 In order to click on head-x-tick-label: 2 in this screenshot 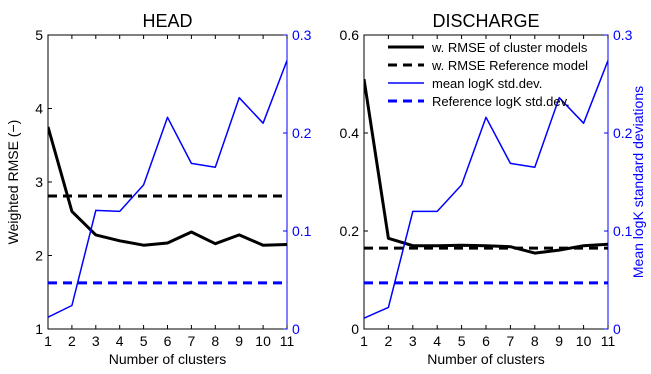, I will do `click(72, 341)`.